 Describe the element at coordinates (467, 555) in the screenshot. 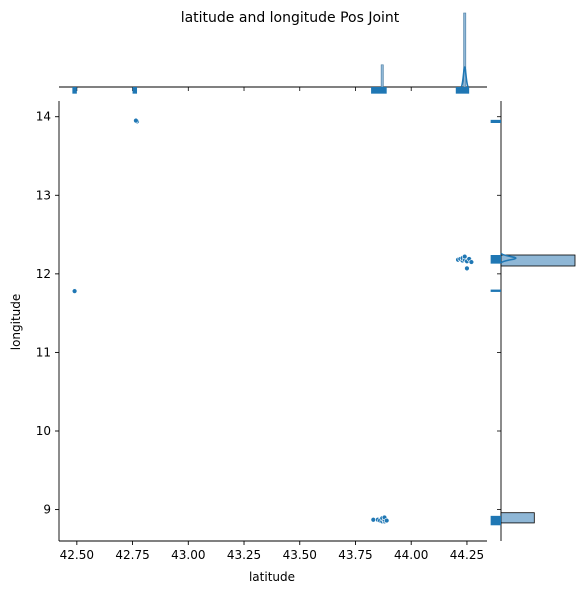

I see `x-tick-label: 44.25` at that location.